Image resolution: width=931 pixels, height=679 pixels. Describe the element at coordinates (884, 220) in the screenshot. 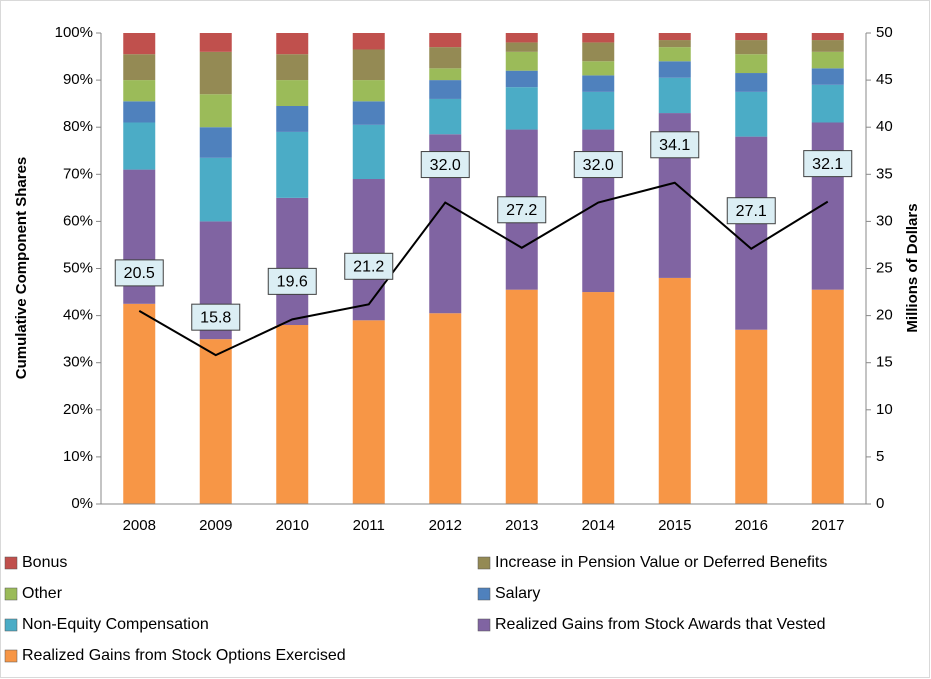

I see `y2-tick-label: 30` at that location.